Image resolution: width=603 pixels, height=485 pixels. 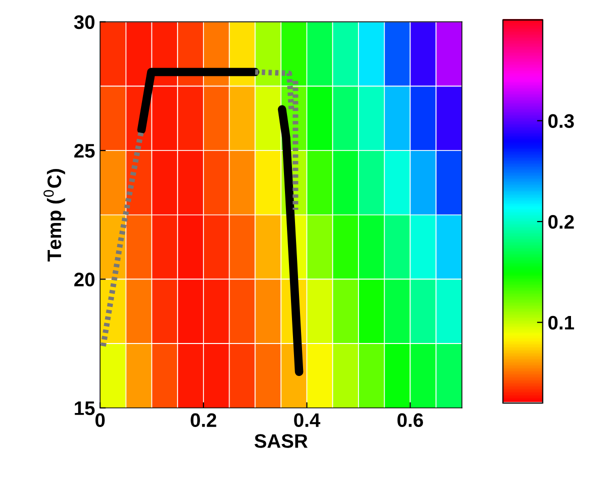 I want to click on x-tick-label: 0.2, so click(x=203, y=420).